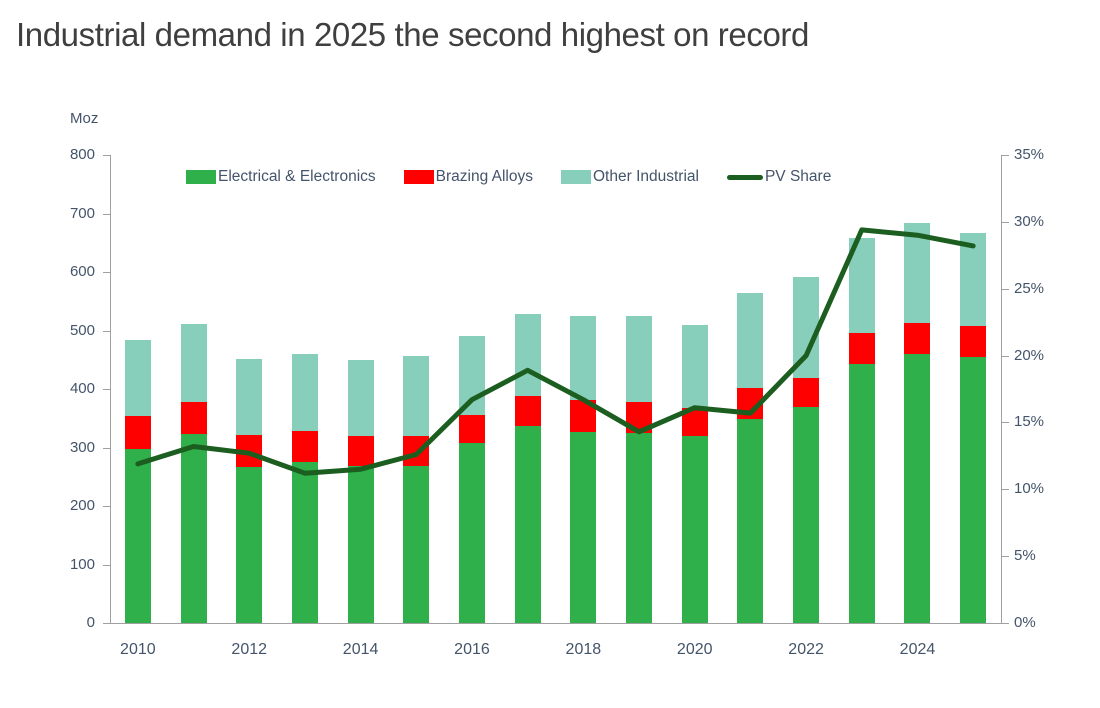 The height and width of the screenshot is (708, 1100). What do you see at coordinates (694, 649) in the screenshot?
I see `x-axis-tick-label: 2020` at bounding box center [694, 649].